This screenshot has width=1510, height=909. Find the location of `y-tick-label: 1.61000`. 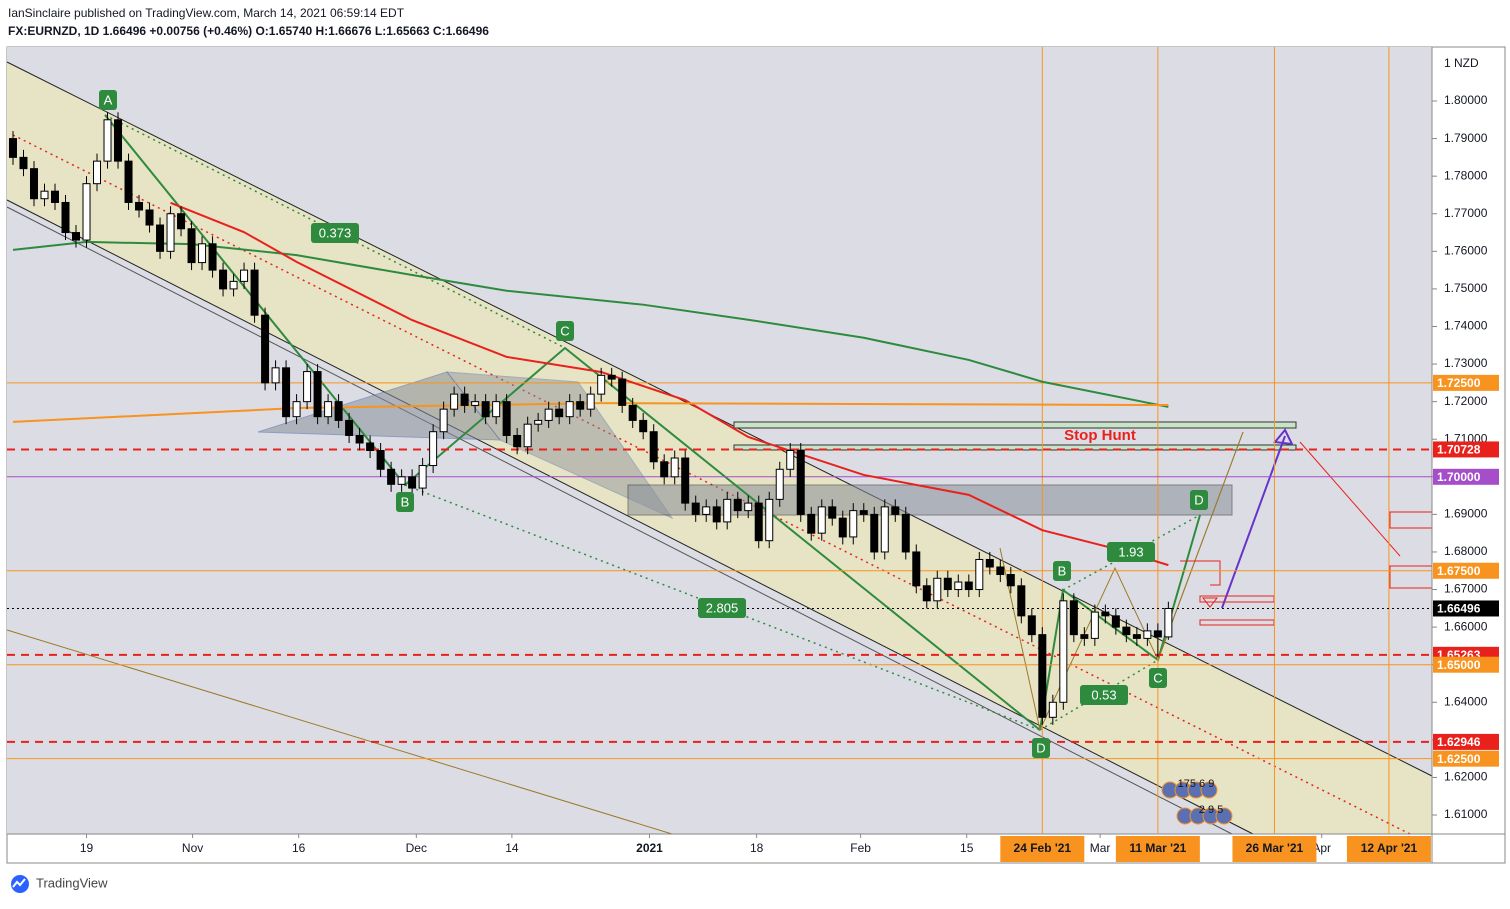

y-tick-label: 1.61000 is located at coordinates (1466, 814).